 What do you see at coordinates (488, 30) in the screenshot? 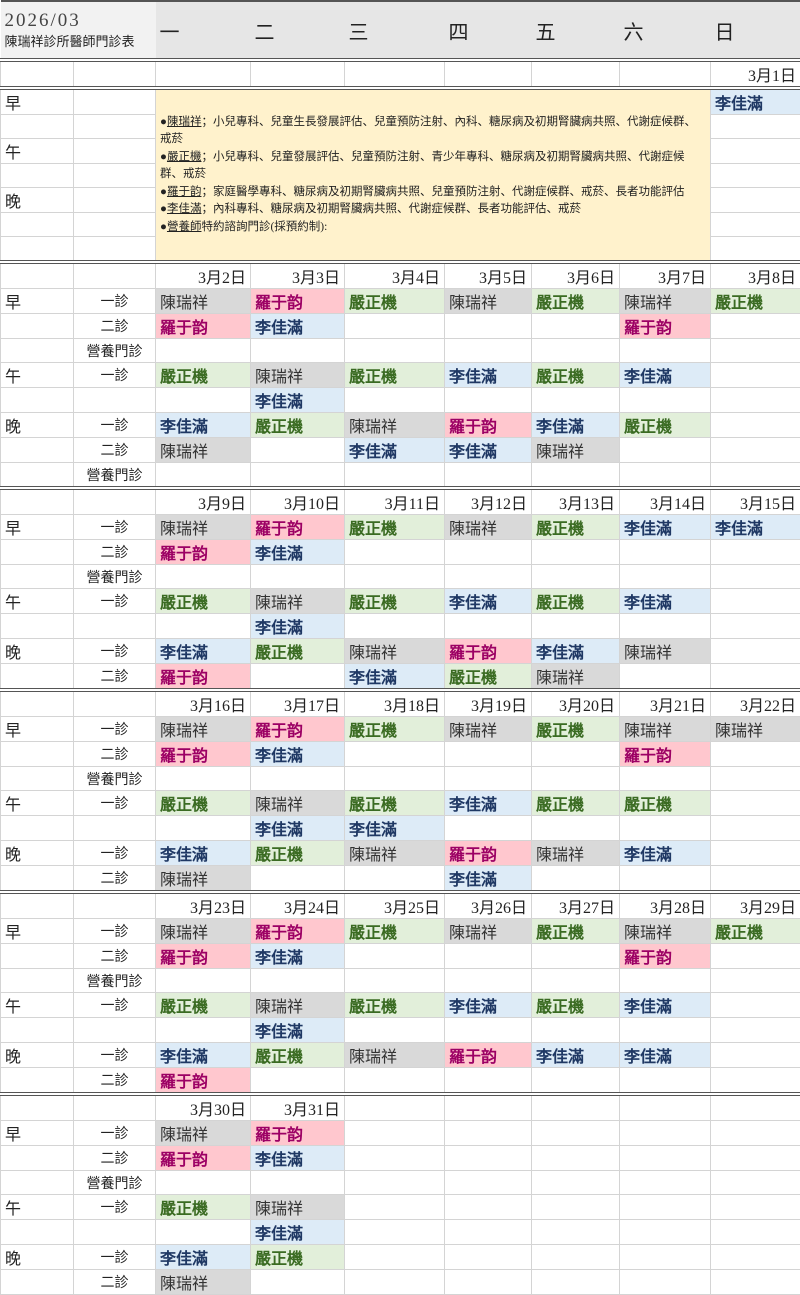
I see `weekday-thu: 四` at bounding box center [488, 30].